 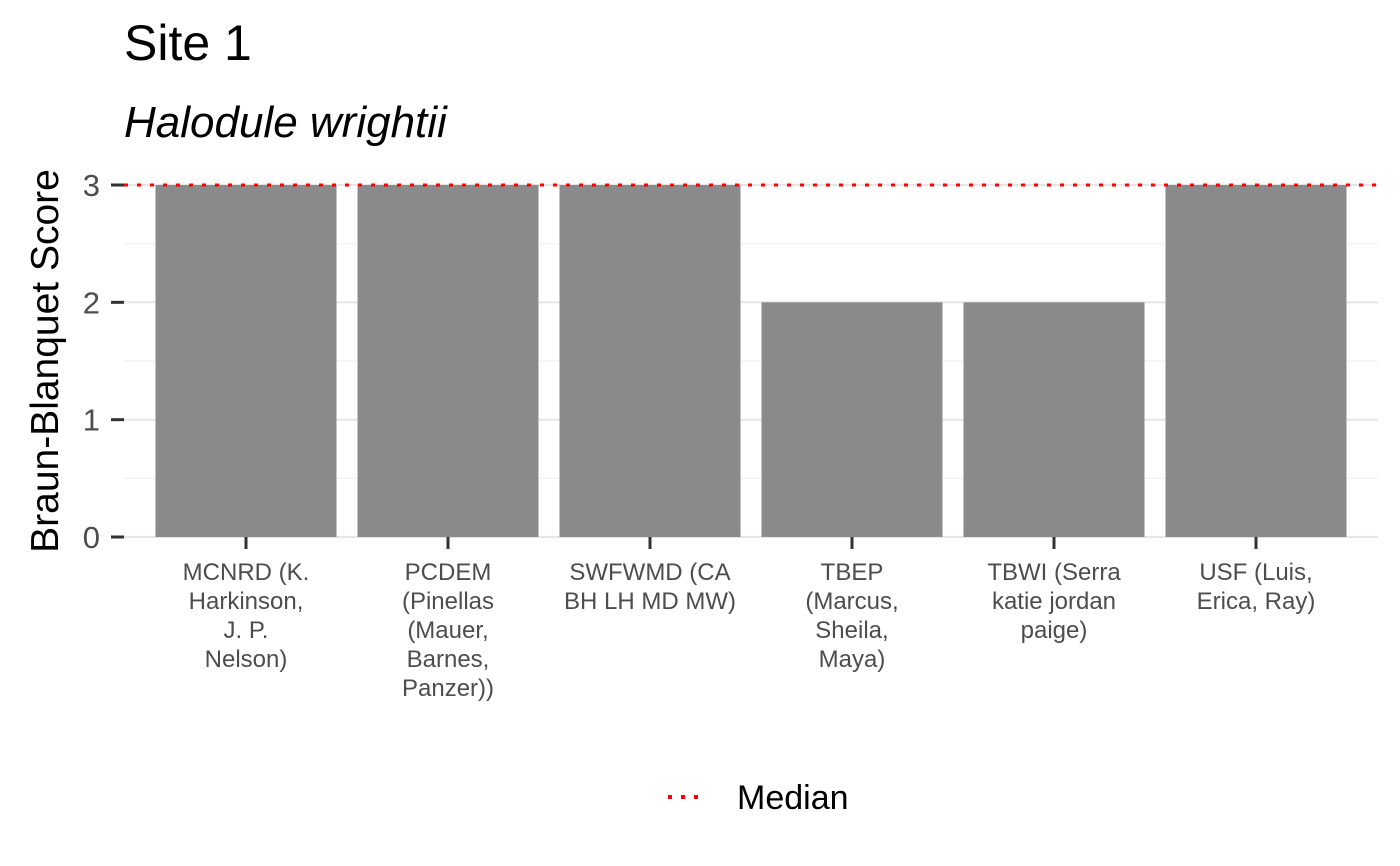 I want to click on x-tick-label: MCNRD (K. Harkinson, J. P. Nelson), so click(x=246, y=616).